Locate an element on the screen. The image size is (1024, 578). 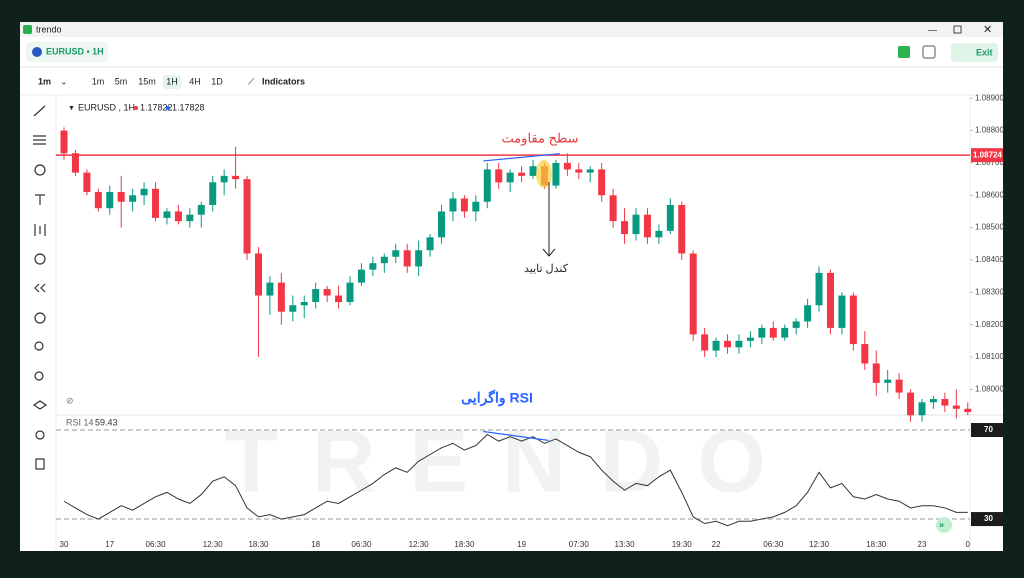
level-label: 30 is located at coordinates (988, 518).